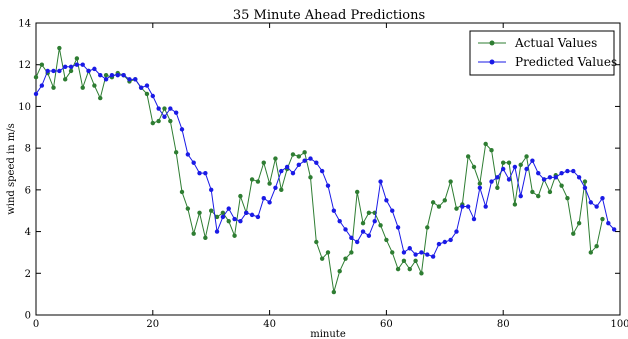 The image size is (628, 339). What do you see at coordinates (547, 52) in the screenshot?
I see `legend-items: Actual Values Predicted Values` at bounding box center [547, 52].